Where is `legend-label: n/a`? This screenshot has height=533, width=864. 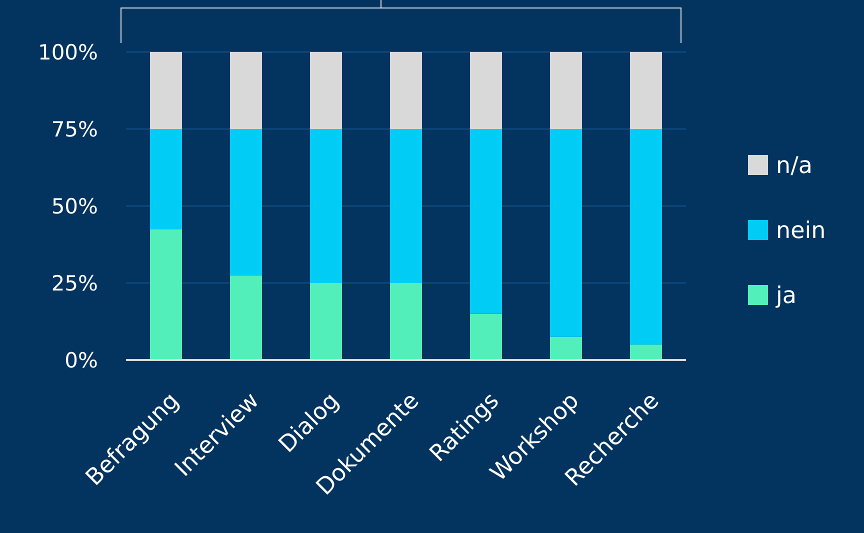 legend-label: n/a is located at coordinates (794, 166).